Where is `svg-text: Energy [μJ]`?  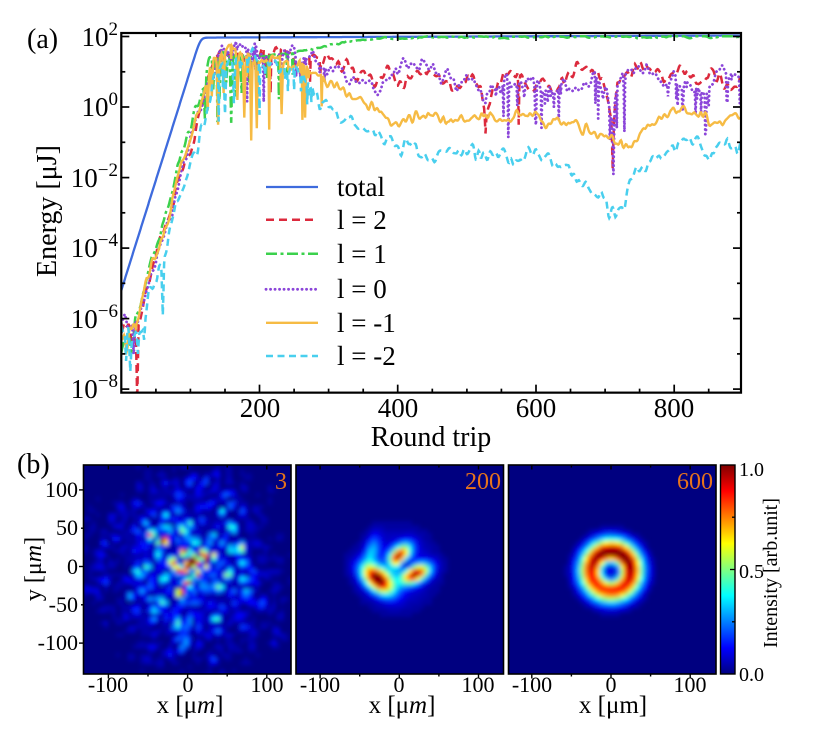
svg-text: Energy [μJ] is located at coordinates (47, 211).